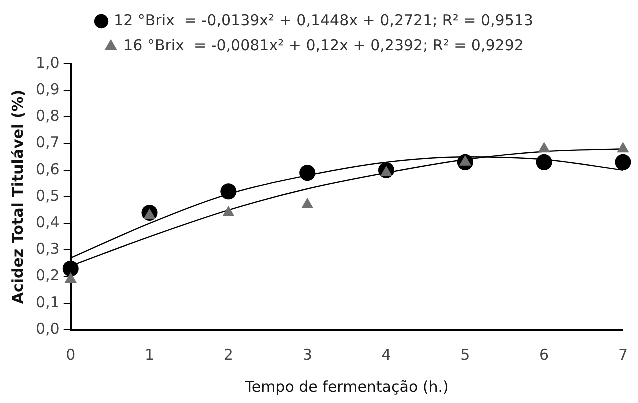  Describe the element at coordinates (48, 329) in the screenshot. I see `y-tick-label: 0,0` at that location.